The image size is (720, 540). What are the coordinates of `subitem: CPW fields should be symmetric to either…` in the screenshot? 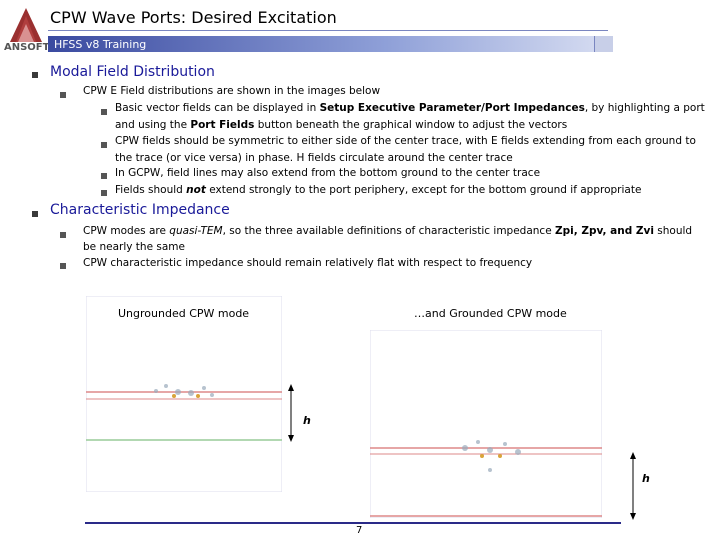 It's located at (410, 149).